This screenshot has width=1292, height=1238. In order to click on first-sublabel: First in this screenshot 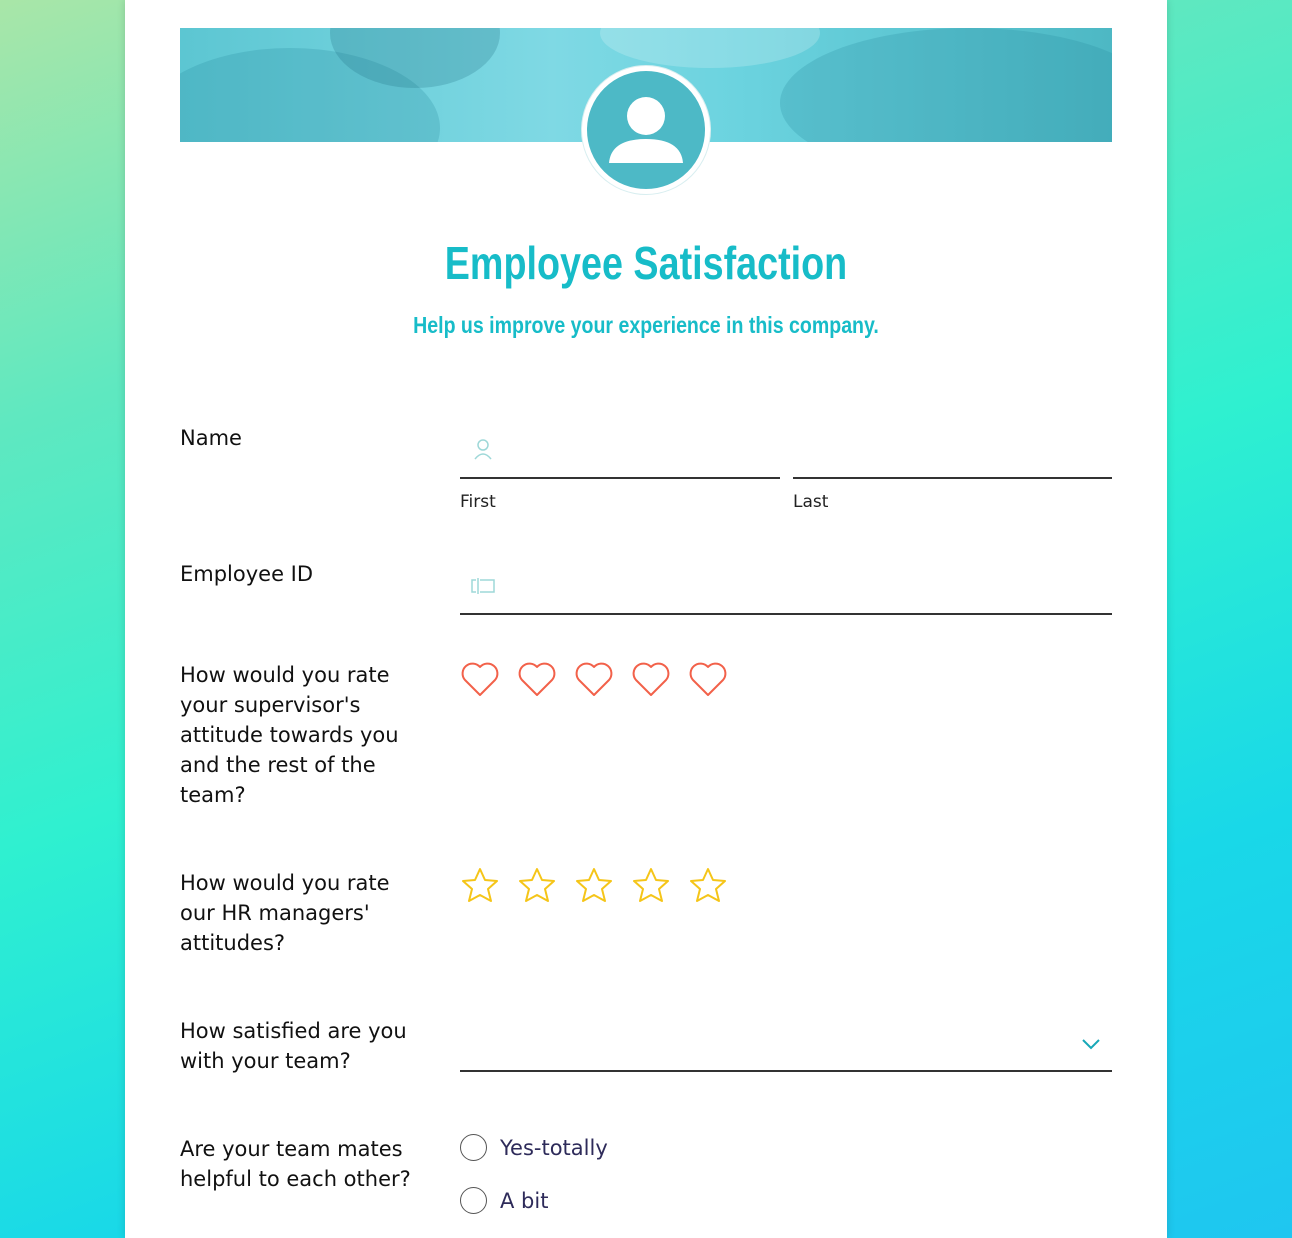, I will do `click(478, 502)`.